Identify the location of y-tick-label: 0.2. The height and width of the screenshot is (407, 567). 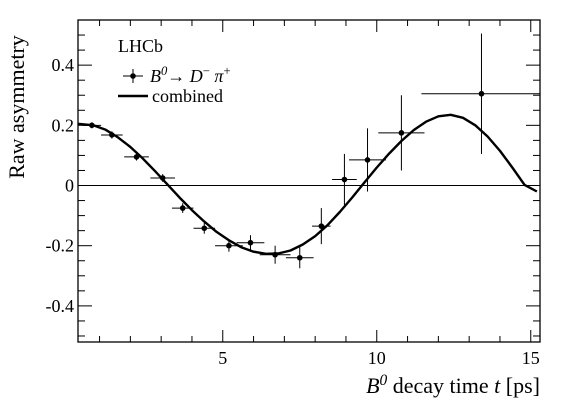
(63, 125).